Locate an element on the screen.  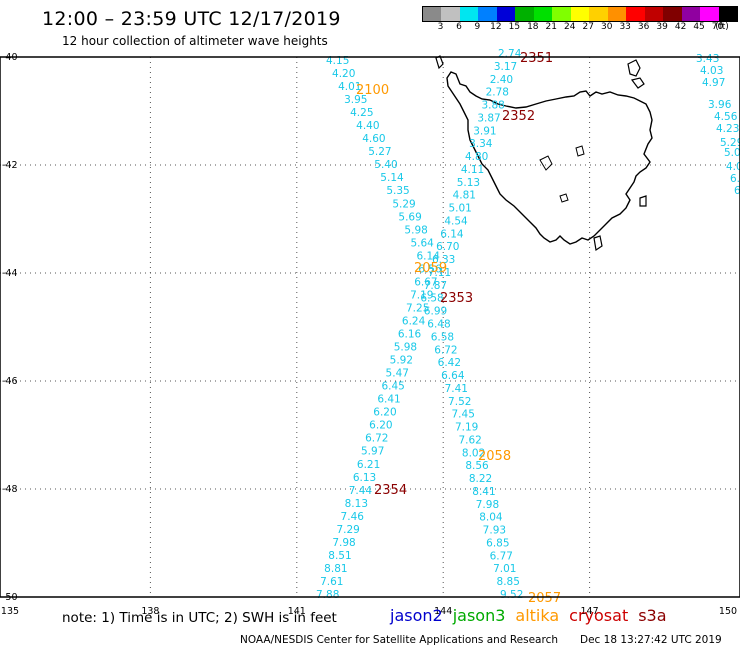
time-label: 2353 is located at coordinates (456, 298).